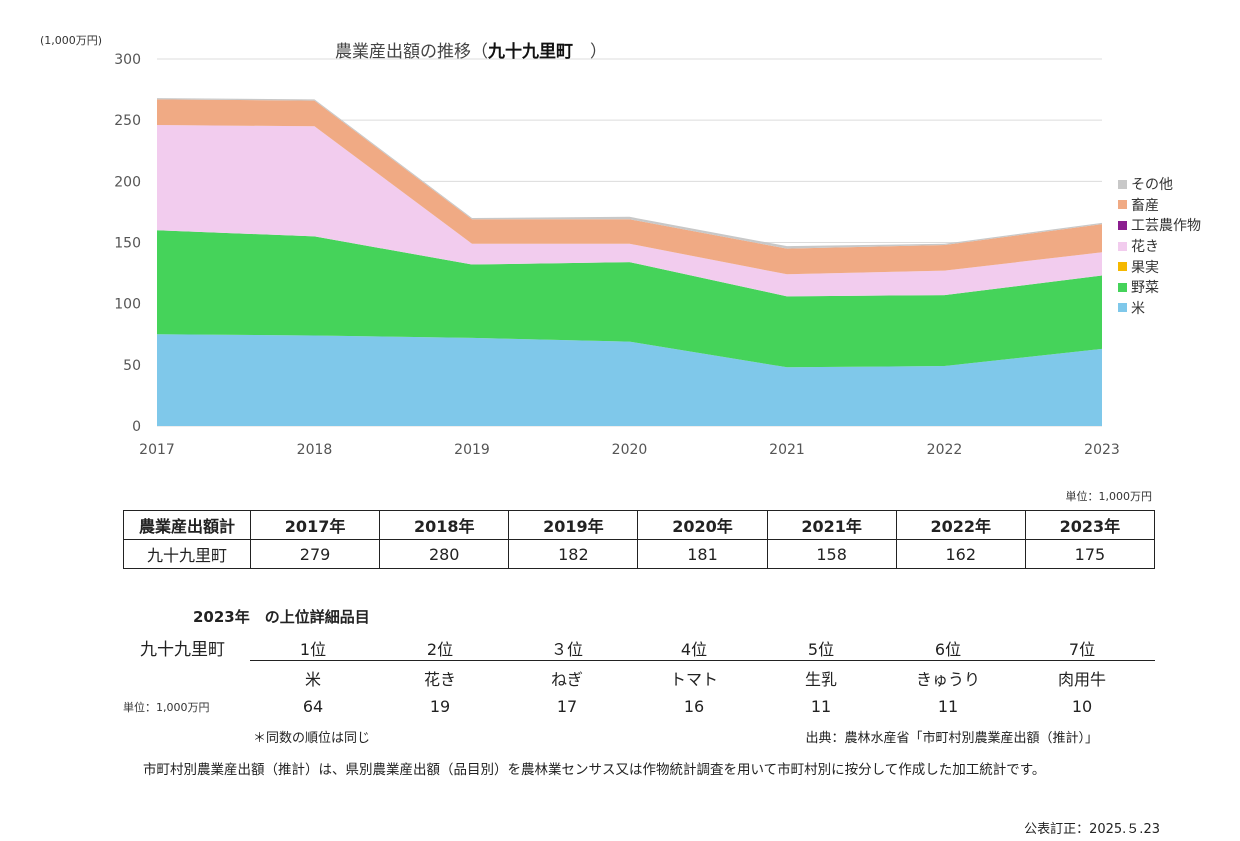 Image resolution: width=1240 pixels, height=841 pixels. Describe the element at coordinates (1082, 706) in the screenshot. I see `item-value: 10` at that location.